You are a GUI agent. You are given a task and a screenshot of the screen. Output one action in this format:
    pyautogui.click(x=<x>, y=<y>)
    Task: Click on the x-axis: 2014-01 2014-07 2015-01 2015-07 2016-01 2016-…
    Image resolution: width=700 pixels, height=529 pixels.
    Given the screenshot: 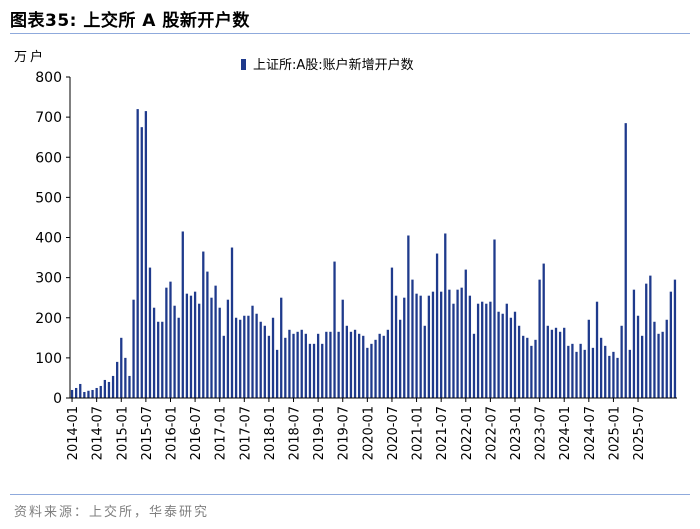 What is the action you would take?
    pyautogui.click(x=371, y=428)
    